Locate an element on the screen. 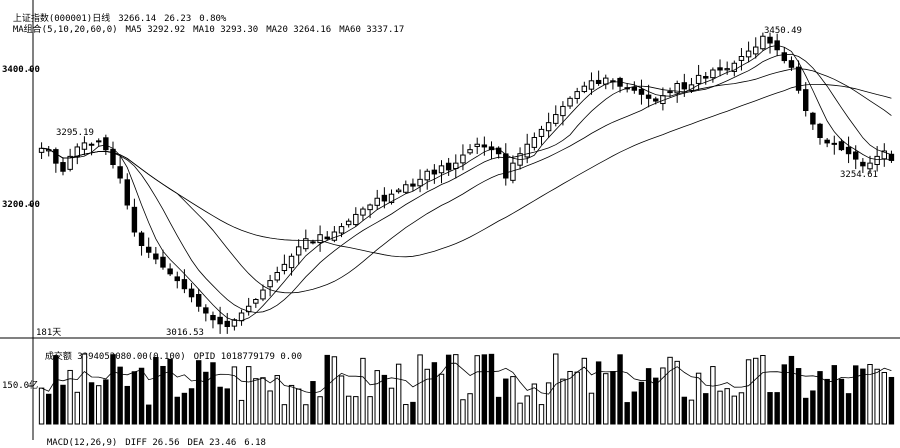  ma5-value: MA5 3292.92 is located at coordinates (155, 30).